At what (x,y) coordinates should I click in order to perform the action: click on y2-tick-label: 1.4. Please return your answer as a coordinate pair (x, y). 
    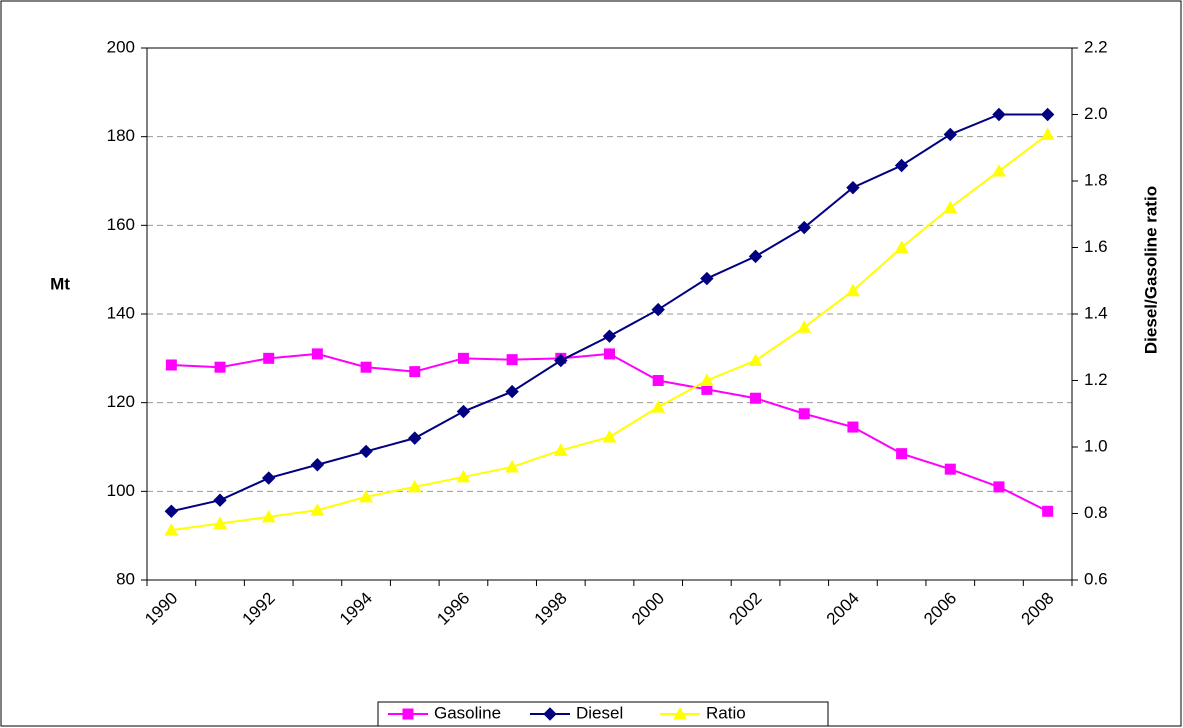
    Looking at the image, I should click on (1096, 312).